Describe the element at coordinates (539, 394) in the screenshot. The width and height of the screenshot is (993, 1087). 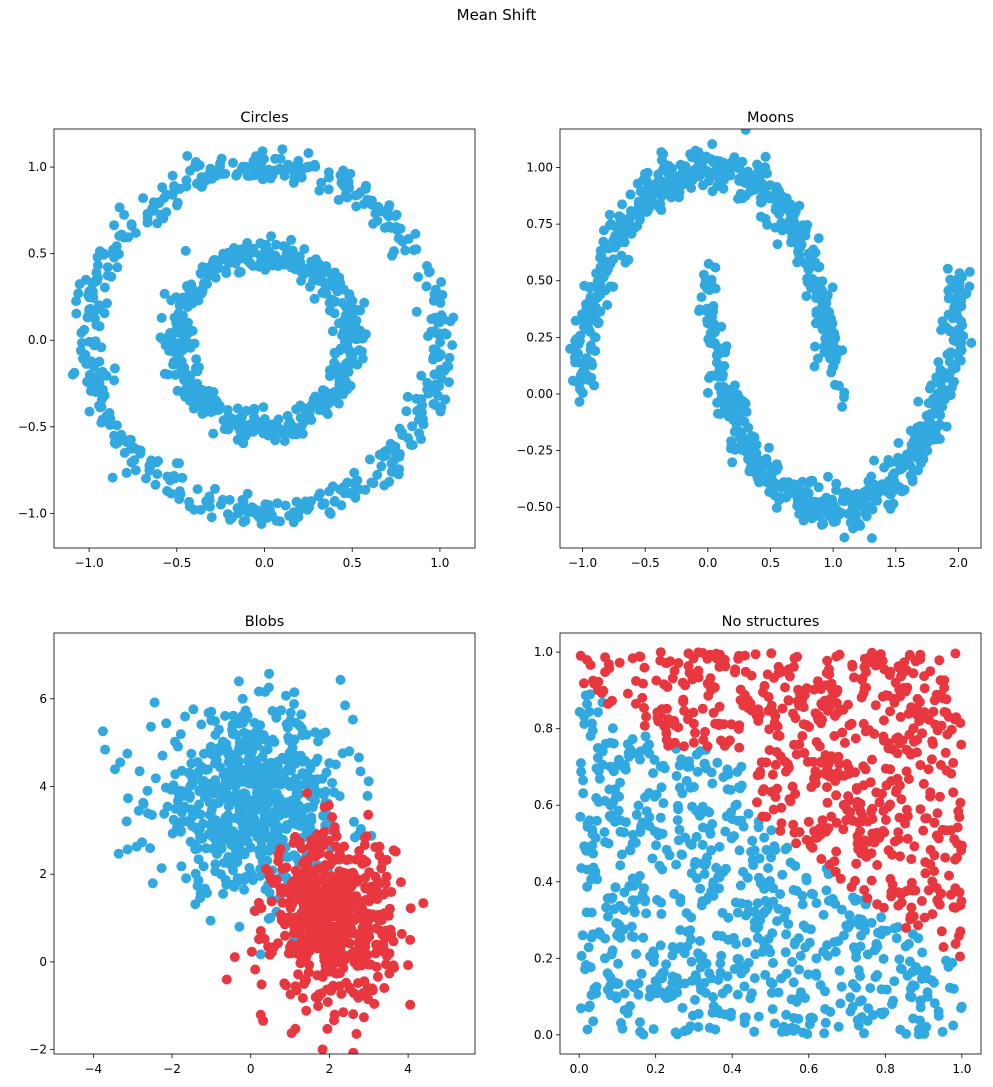
I see `y-tick-label: 0.00` at that location.